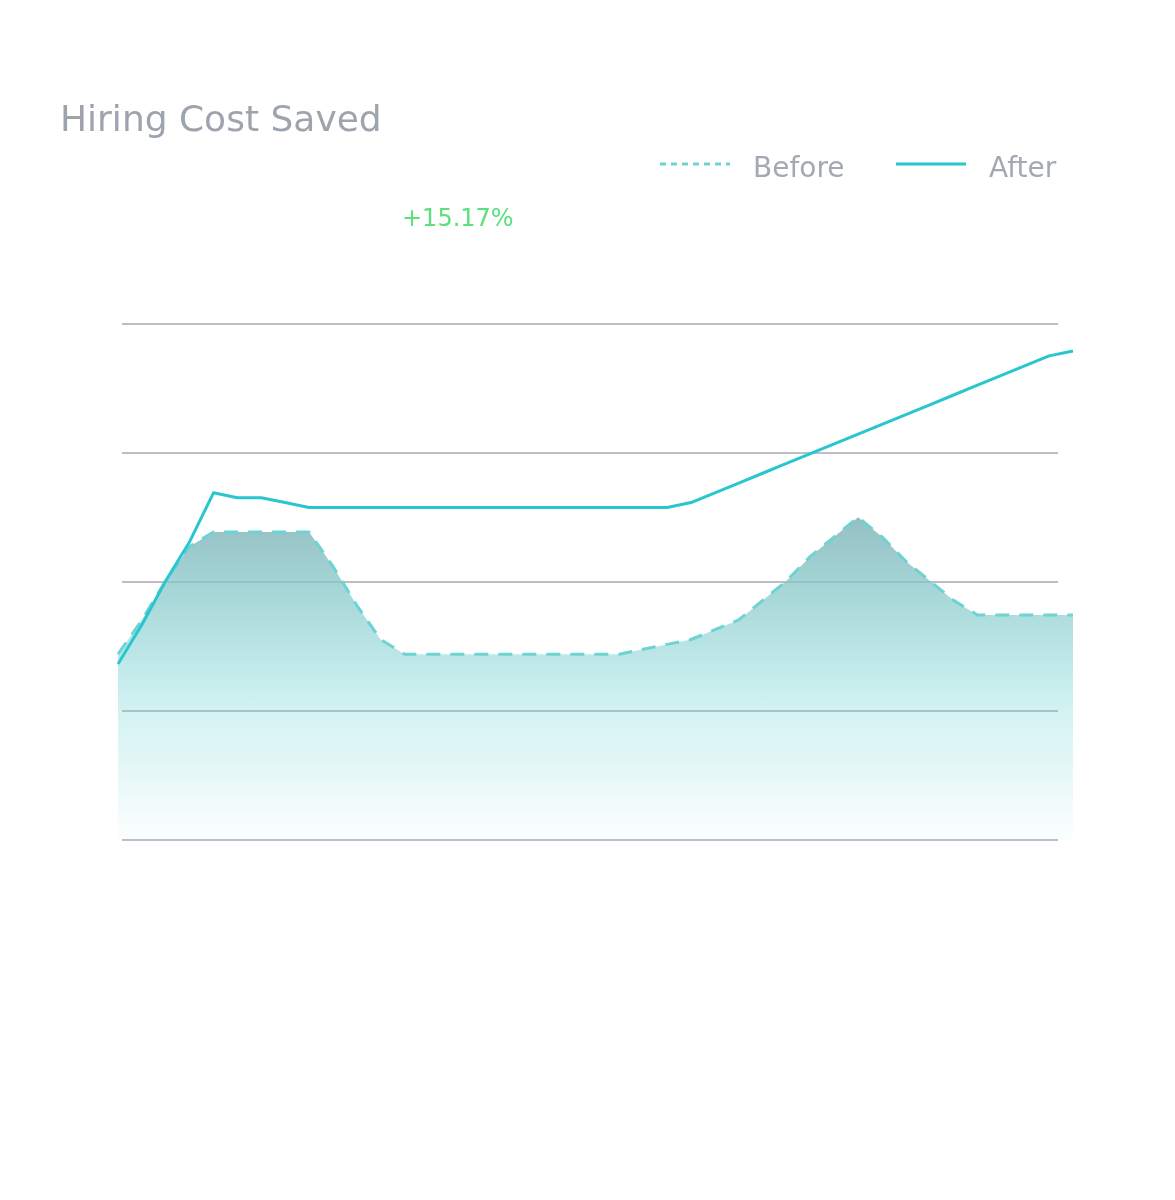 The height and width of the screenshot is (1200, 1175). Describe the element at coordinates (458, 218) in the screenshot. I see `text: +15.17%` at that location.